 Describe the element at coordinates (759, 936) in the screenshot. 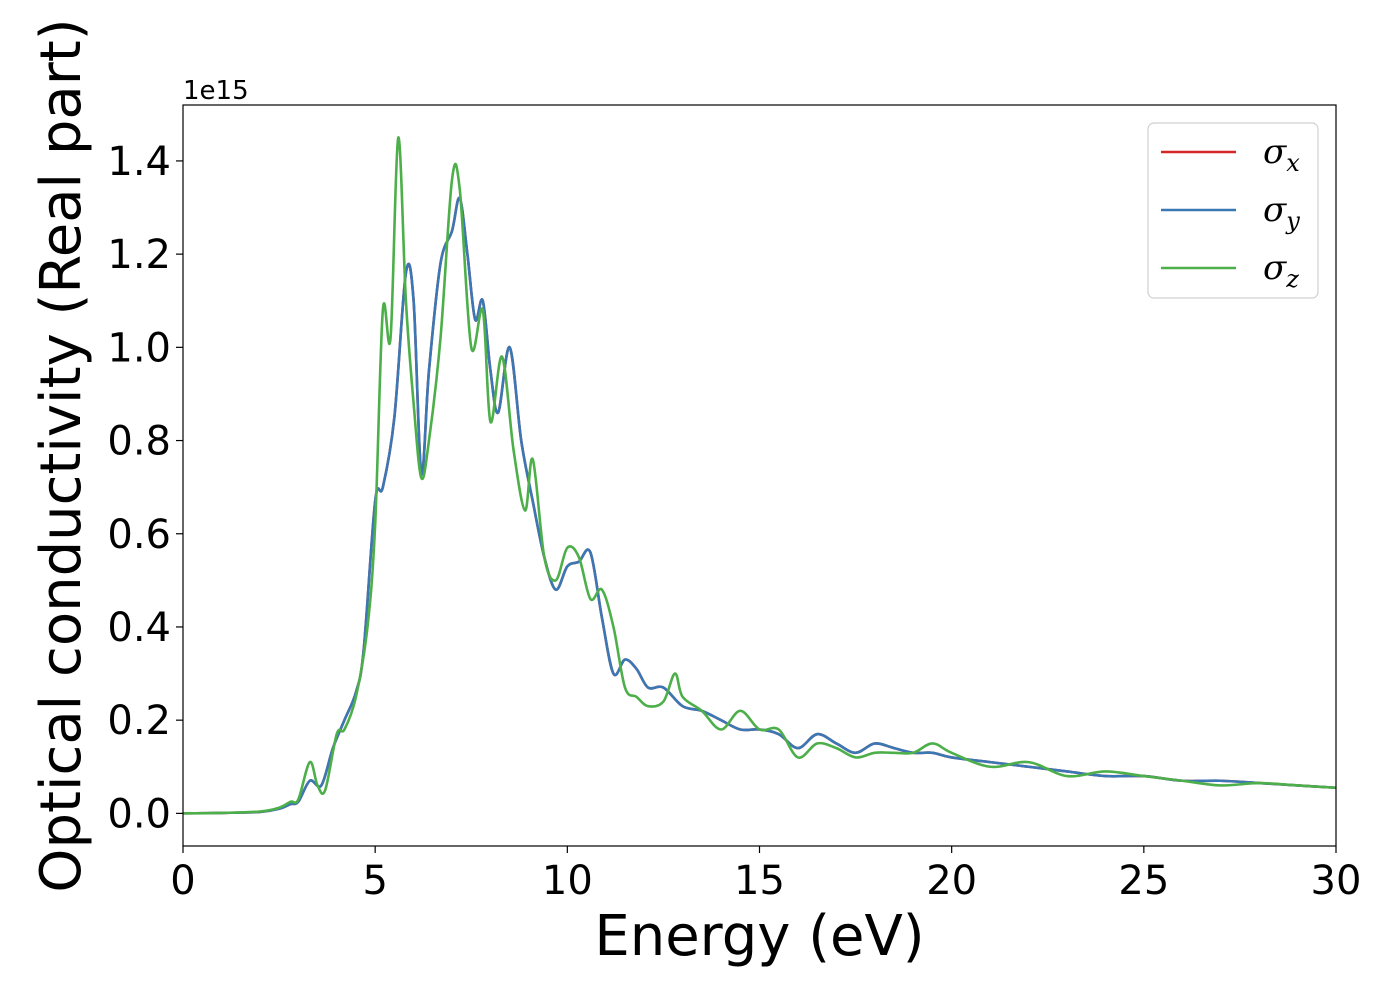

I see `x-axis-title: Energy (eV)` at that location.